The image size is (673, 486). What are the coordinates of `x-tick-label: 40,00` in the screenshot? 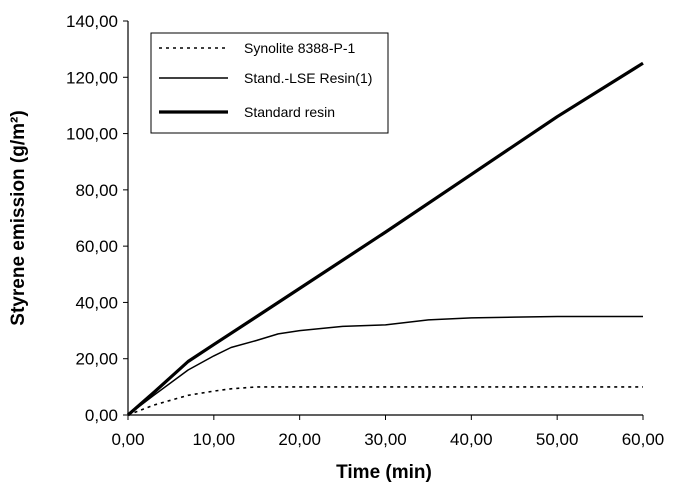 It's located at (471, 439).